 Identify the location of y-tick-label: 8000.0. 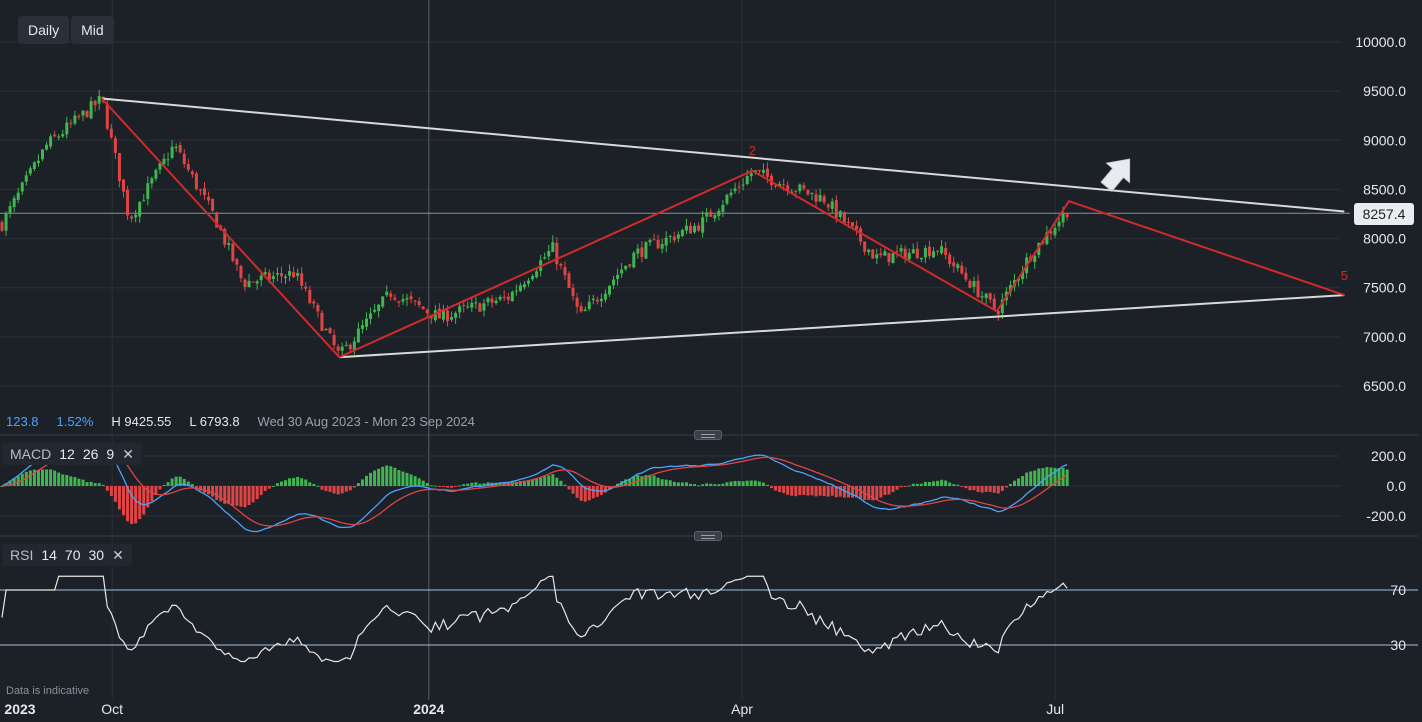
(1384, 239).